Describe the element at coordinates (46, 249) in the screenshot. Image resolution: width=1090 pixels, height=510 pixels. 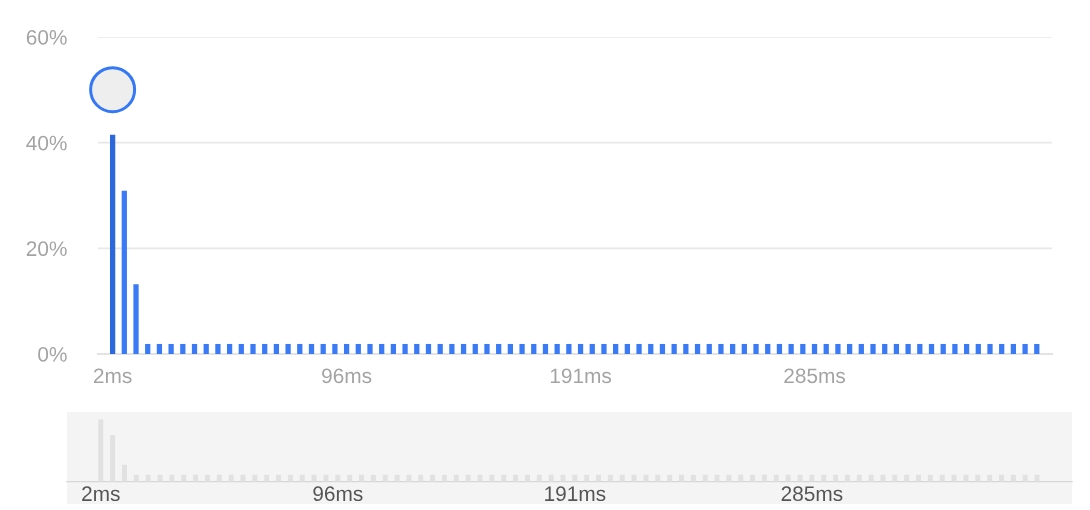
I see `y-tick-label: 20%` at that location.